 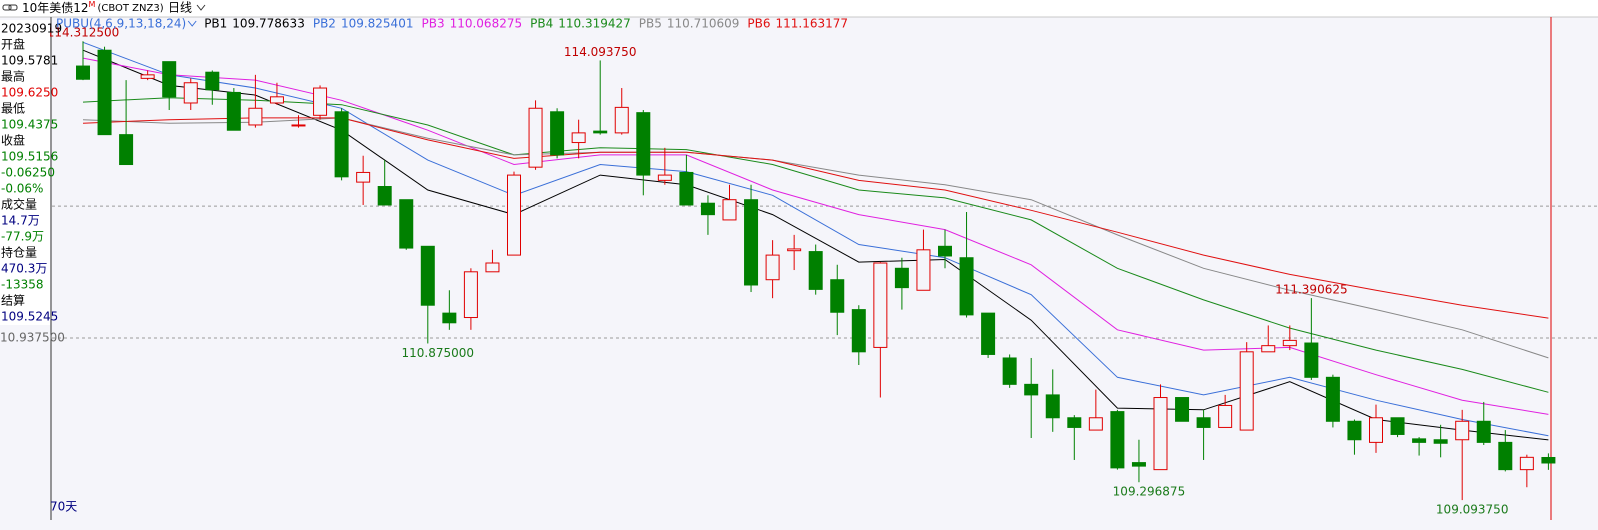 What do you see at coordinates (29, 157) in the screenshot?
I see `info-value: 109.5156` at bounding box center [29, 157].